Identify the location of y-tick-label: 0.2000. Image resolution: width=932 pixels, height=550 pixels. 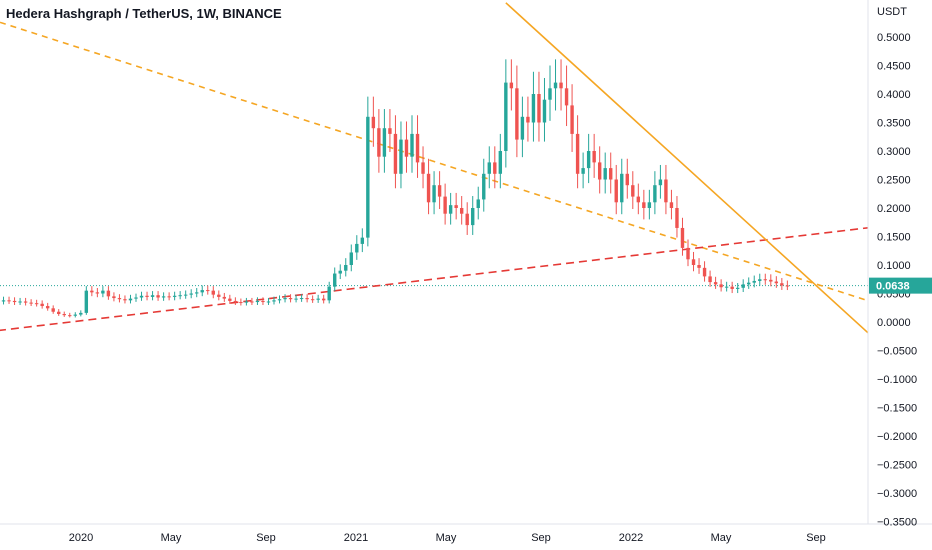
(894, 209).